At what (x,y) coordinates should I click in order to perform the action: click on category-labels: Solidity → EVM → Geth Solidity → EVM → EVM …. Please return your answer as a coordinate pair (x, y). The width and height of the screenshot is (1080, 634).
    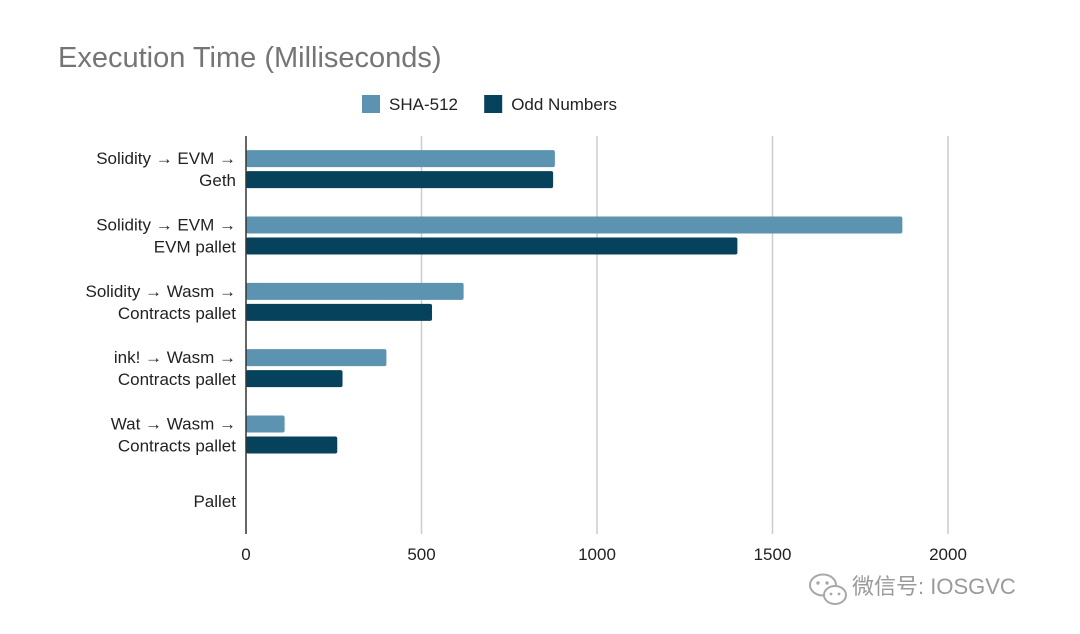
    Looking at the image, I should click on (160, 330).